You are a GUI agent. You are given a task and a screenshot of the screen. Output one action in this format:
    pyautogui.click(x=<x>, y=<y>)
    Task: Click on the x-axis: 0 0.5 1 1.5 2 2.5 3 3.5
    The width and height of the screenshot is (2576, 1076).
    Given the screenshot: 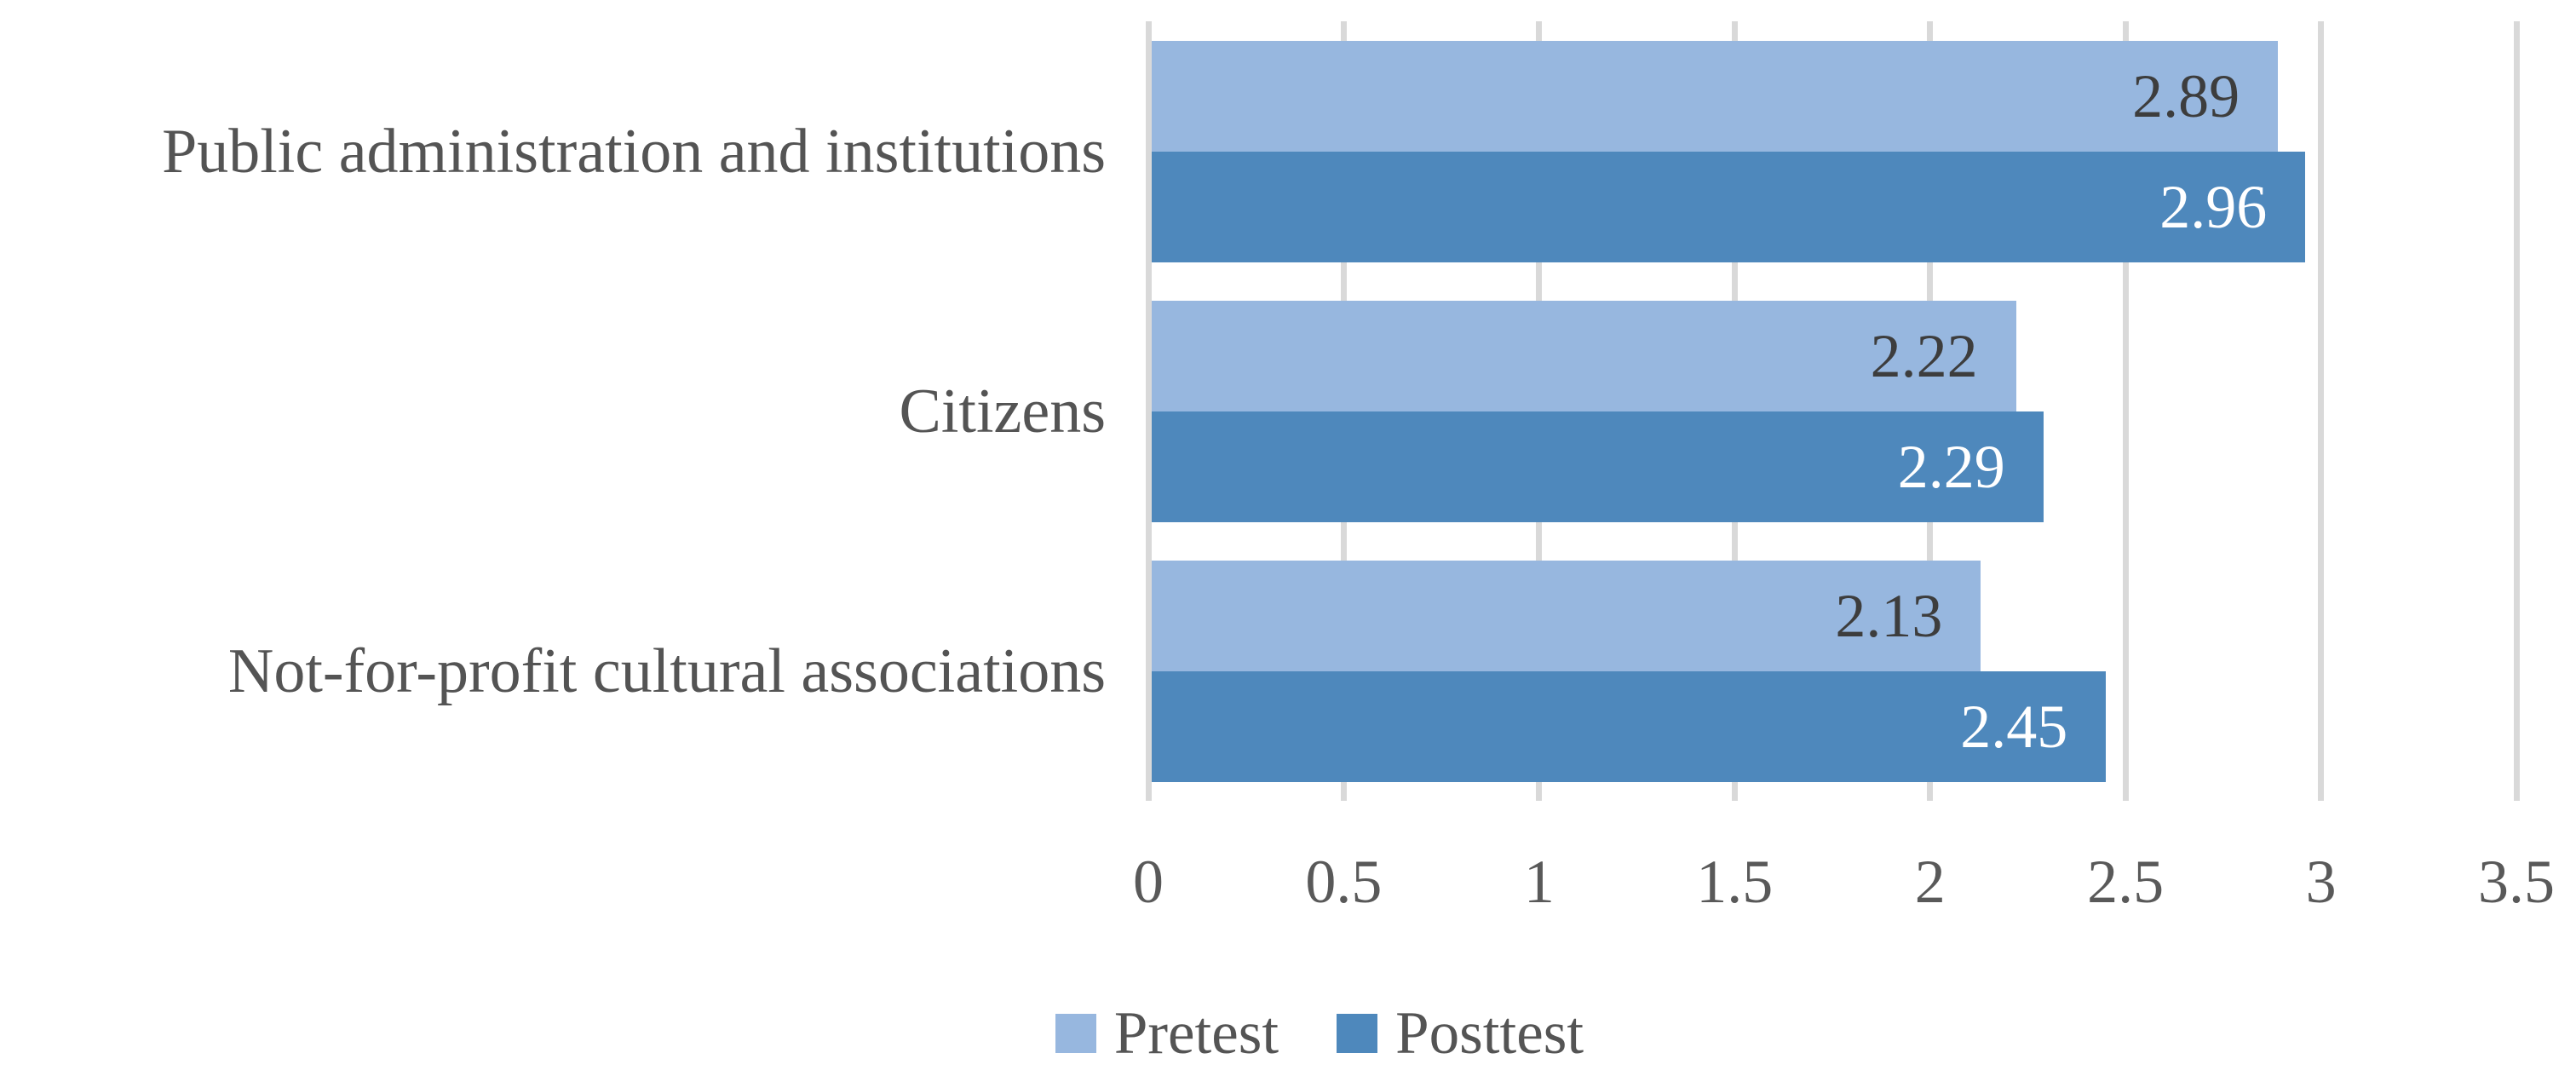 What is the action you would take?
    pyautogui.click(x=1844, y=882)
    